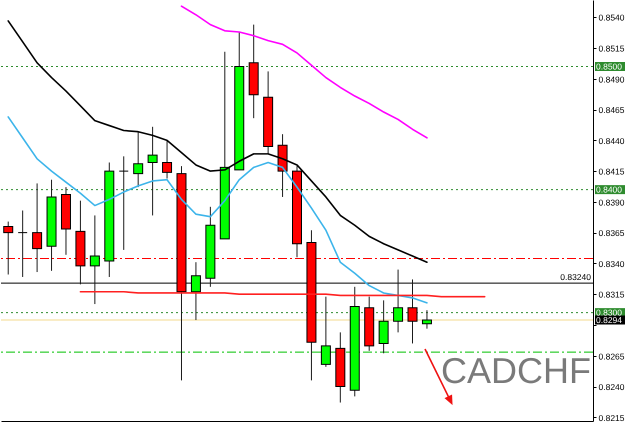 This screenshot has height=426, width=625. Describe the element at coordinates (609, 313) in the screenshot. I see `ref-line-label: 0.8300` at that location.